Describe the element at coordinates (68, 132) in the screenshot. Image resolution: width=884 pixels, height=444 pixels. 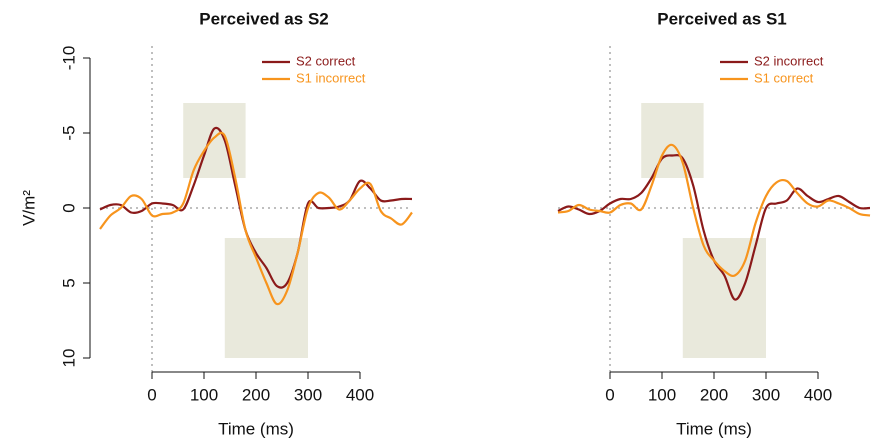
I see `y-tick-label: -5` at that location.